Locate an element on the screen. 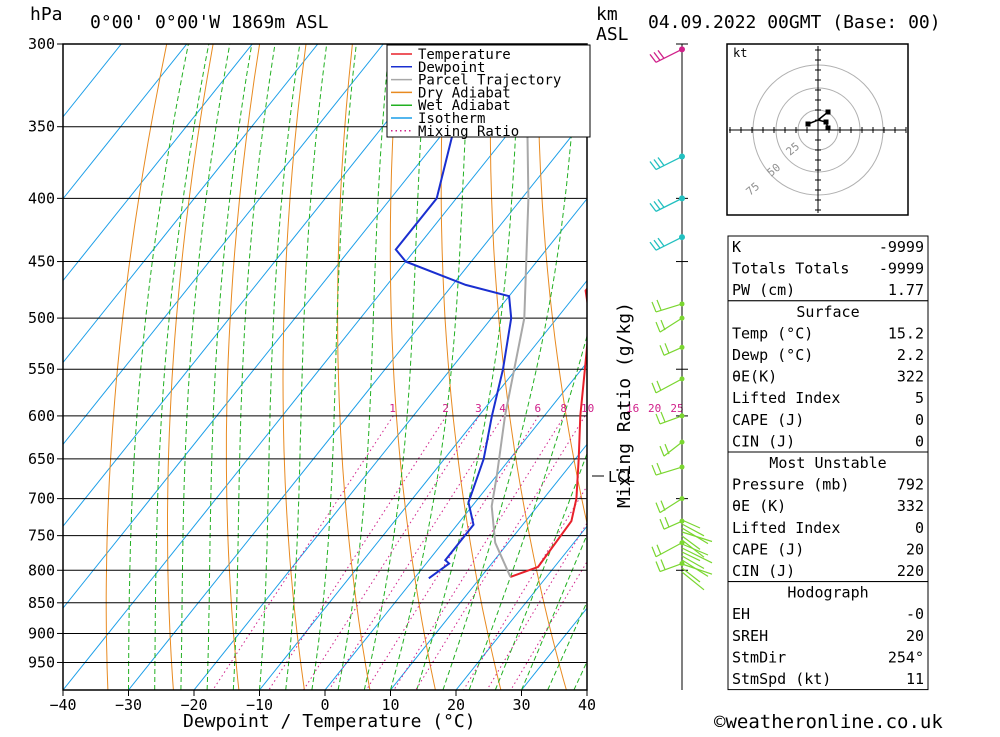  pressure-tick-label: 900 is located at coordinates (41, 633).